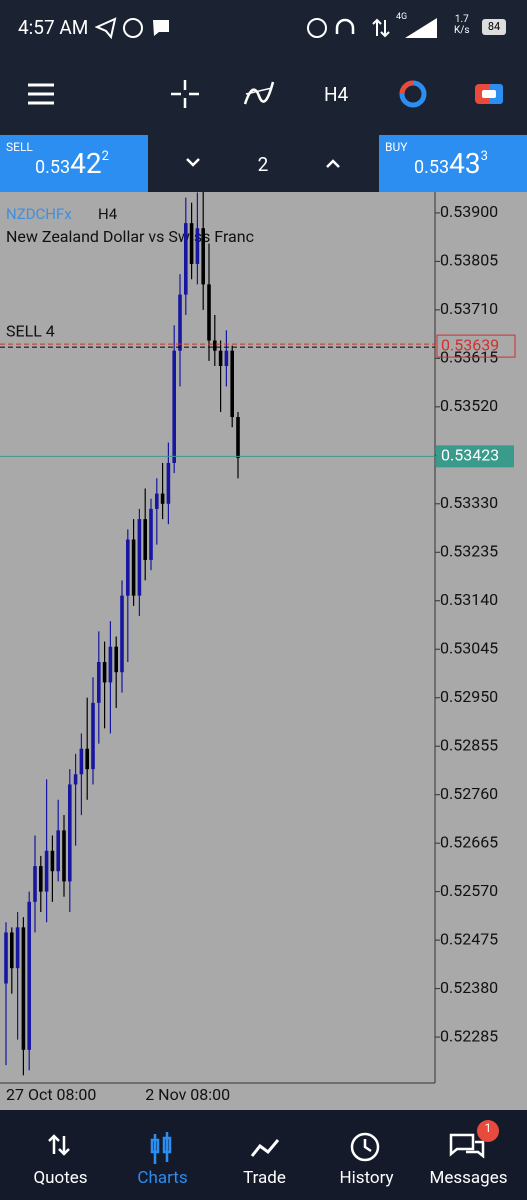 This screenshot has width=527, height=1200. I want to click on y-tick-label: 0.52665, so click(469, 841).